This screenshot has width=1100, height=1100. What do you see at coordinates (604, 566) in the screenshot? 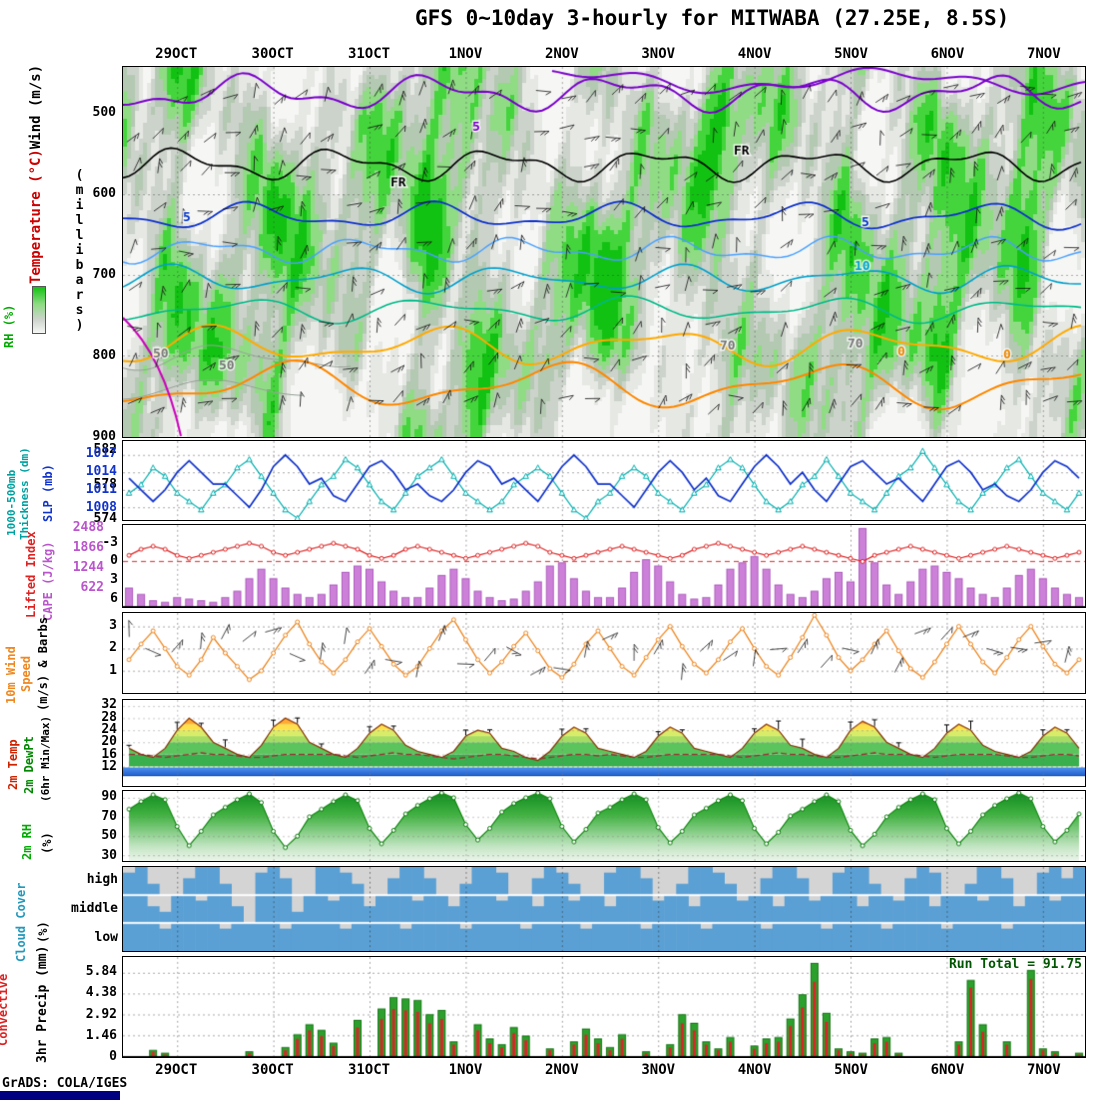
I see `li-cape-panel` at bounding box center [604, 566].